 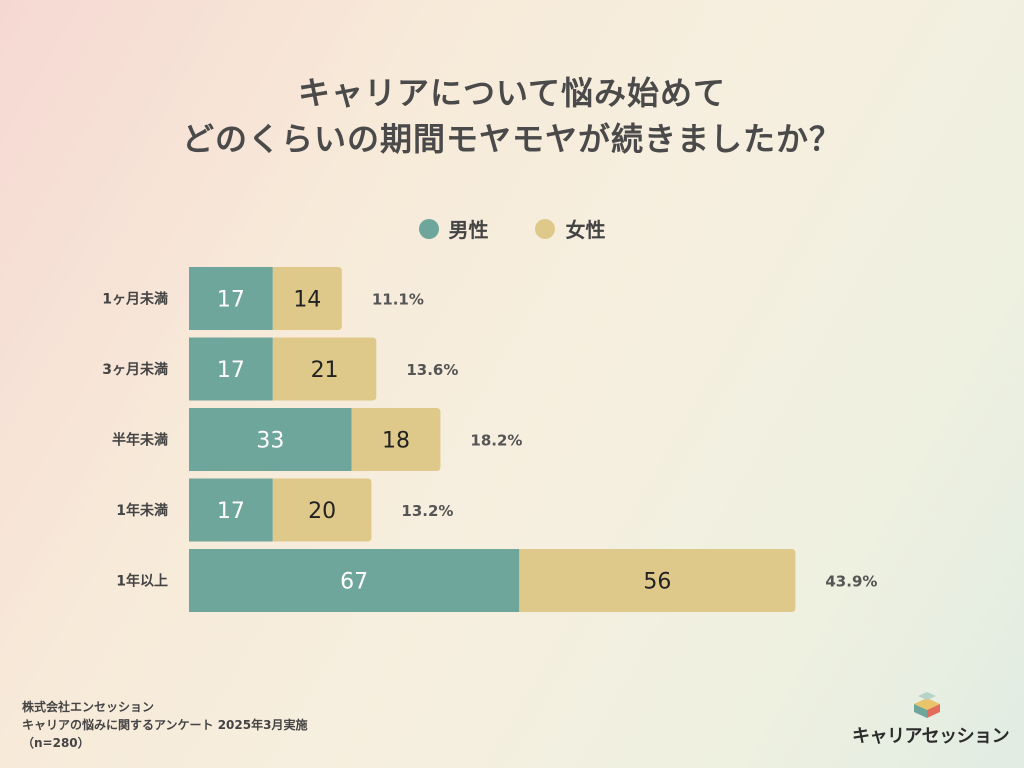 What do you see at coordinates (88, 707) in the screenshot?
I see `footer-company: 株式会社エンセッション` at bounding box center [88, 707].